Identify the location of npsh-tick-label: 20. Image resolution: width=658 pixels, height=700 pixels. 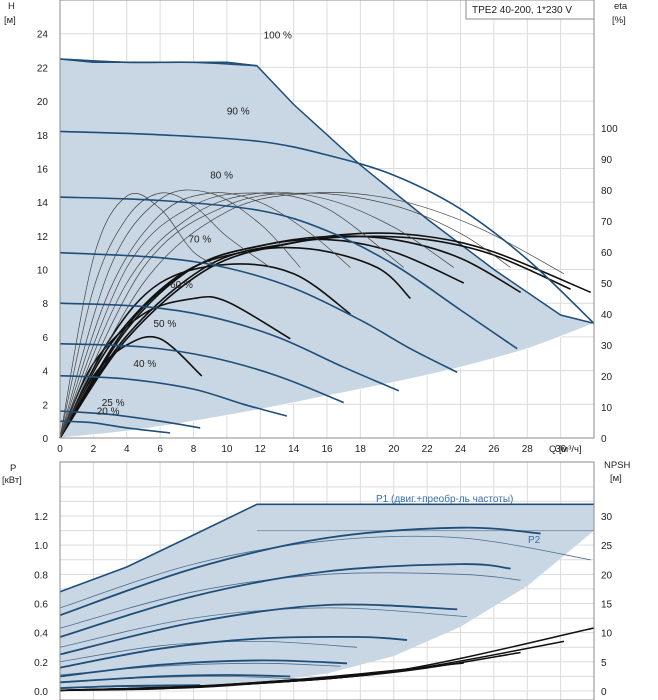
(607, 575).